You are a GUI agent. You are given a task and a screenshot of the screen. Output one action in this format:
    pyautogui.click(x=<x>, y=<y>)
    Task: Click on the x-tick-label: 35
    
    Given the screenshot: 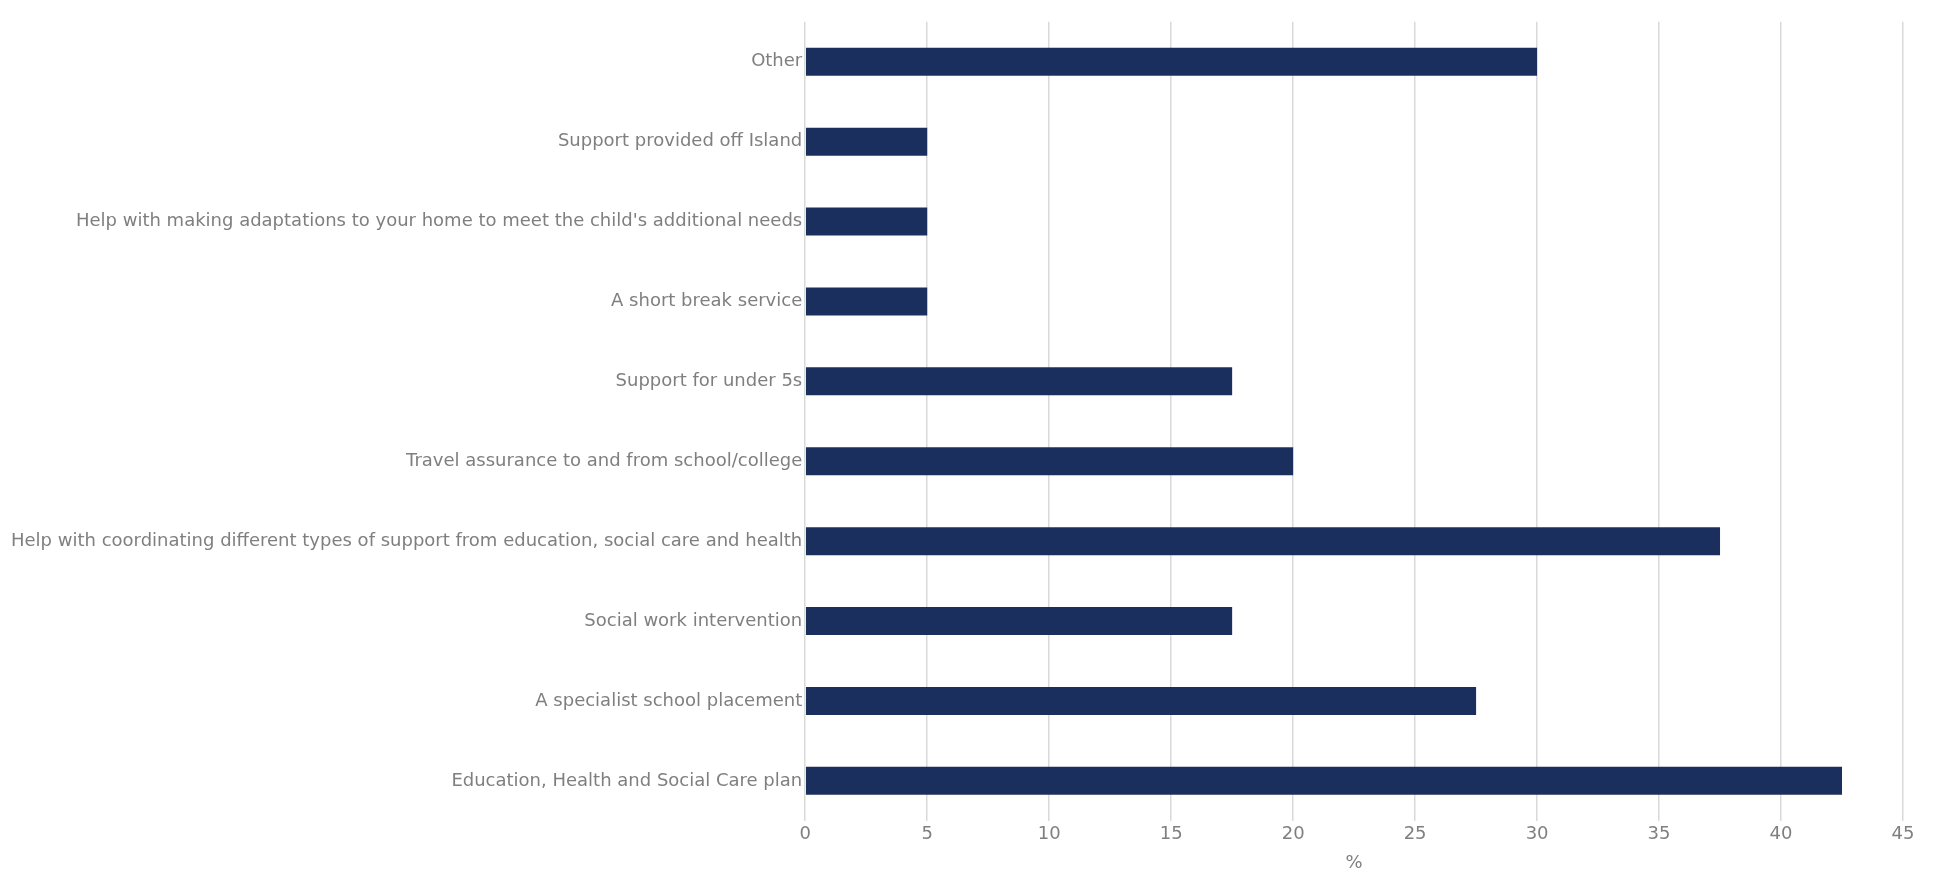 What is the action you would take?
    pyautogui.click(x=1659, y=833)
    